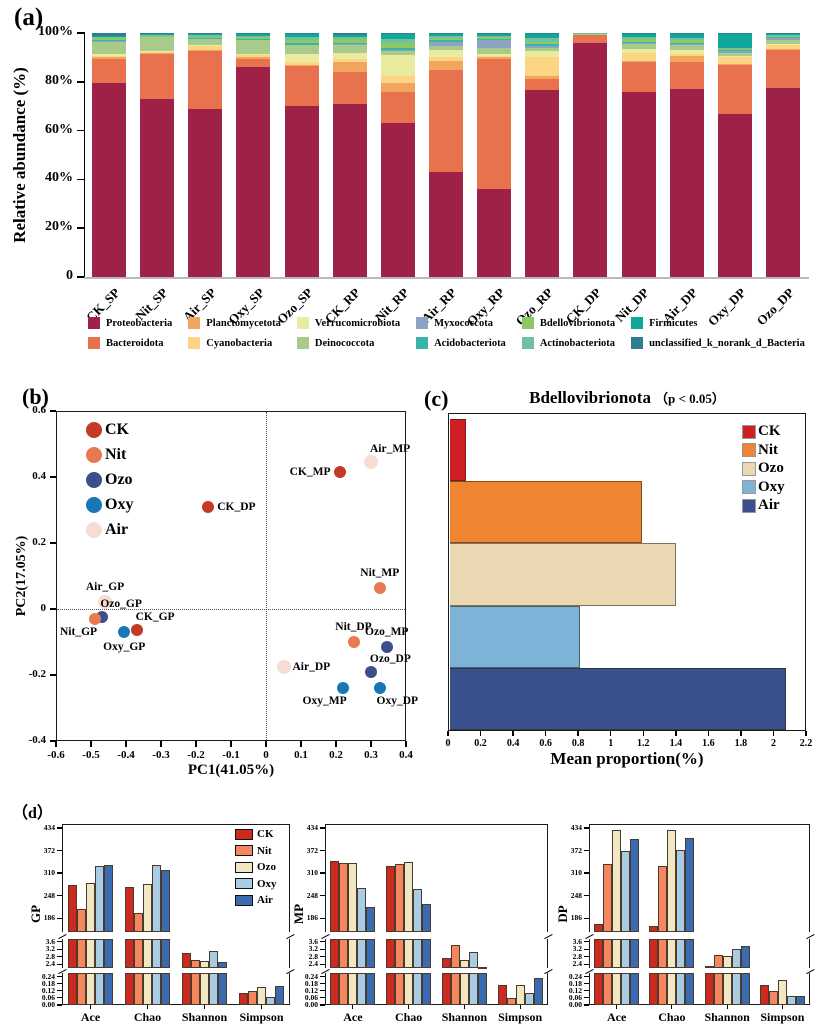 Image resolution: width=816 pixels, height=1024 pixels. I want to click on d-bar-DP-Shannon-Oxy, so click(736, 958).